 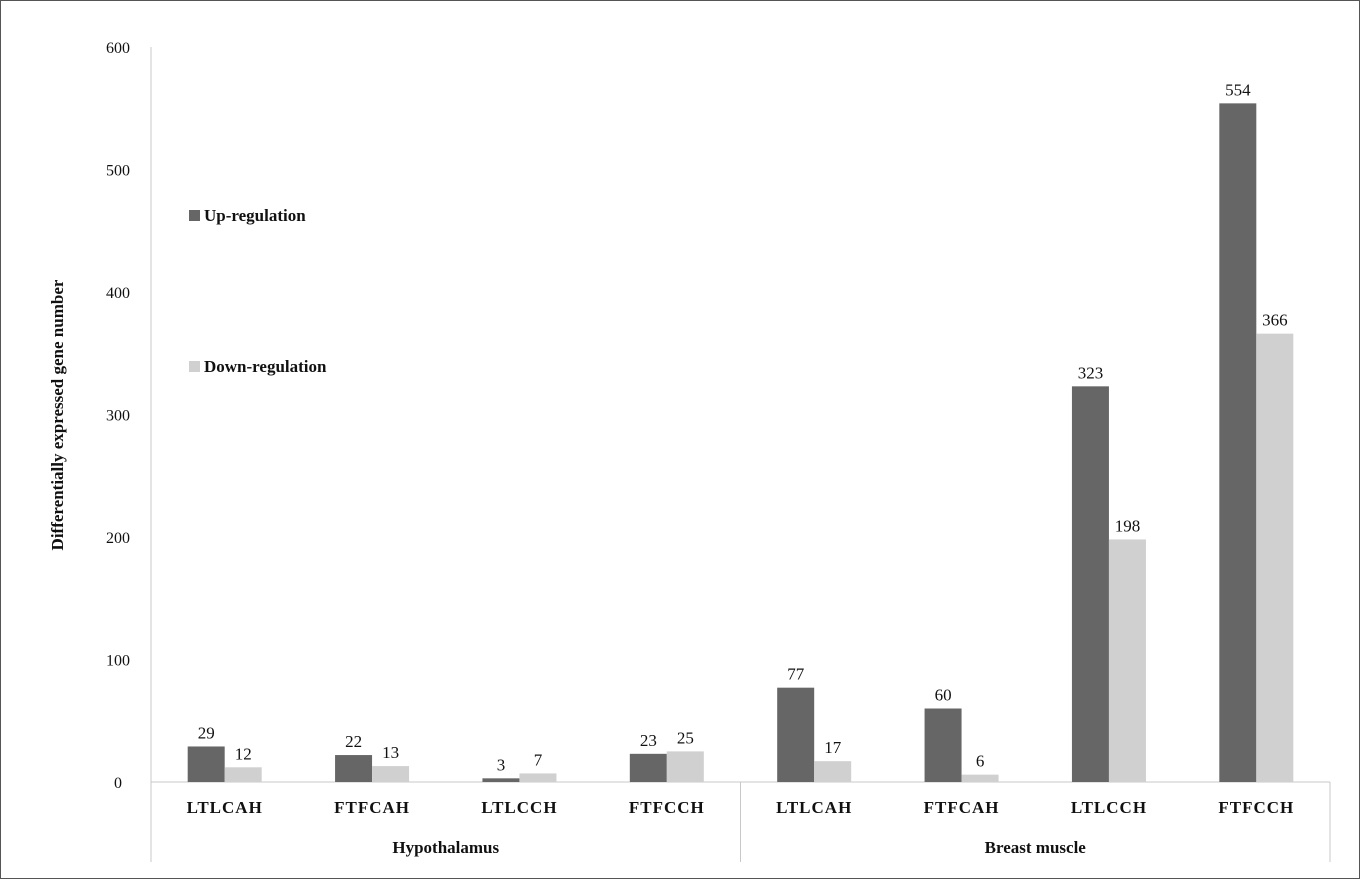 What do you see at coordinates (833, 747) in the screenshot?
I see `data-label: 17` at bounding box center [833, 747].